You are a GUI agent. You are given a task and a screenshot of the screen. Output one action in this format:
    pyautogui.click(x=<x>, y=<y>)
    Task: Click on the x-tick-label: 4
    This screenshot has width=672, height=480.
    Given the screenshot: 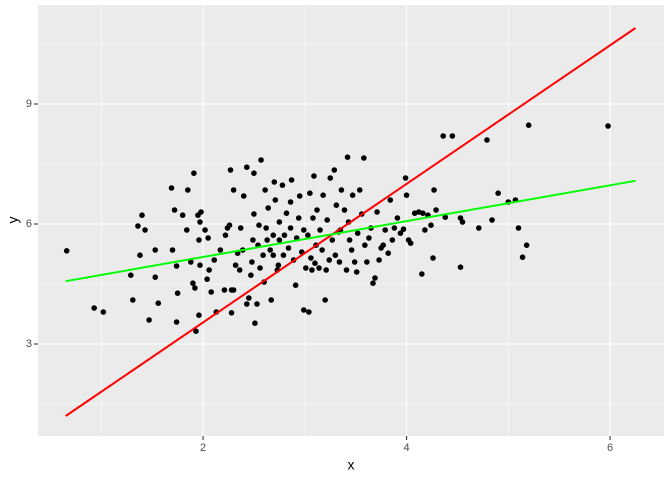 What is the action you would take?
    pyautogui.click(x=406, y=448)
    